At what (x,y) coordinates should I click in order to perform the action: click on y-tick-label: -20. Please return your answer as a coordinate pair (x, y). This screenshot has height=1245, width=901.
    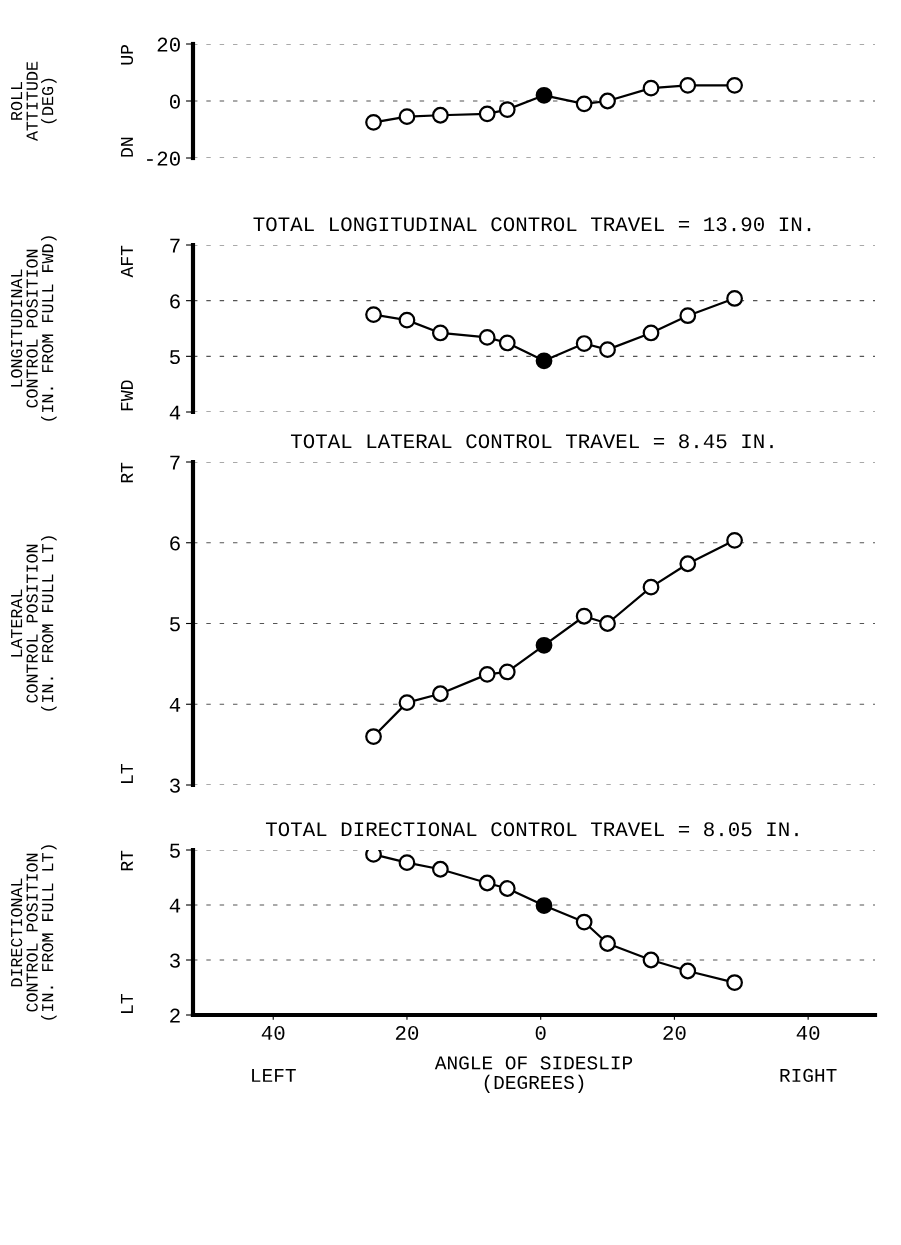
    Looking at the image, I should click on (163, 158).